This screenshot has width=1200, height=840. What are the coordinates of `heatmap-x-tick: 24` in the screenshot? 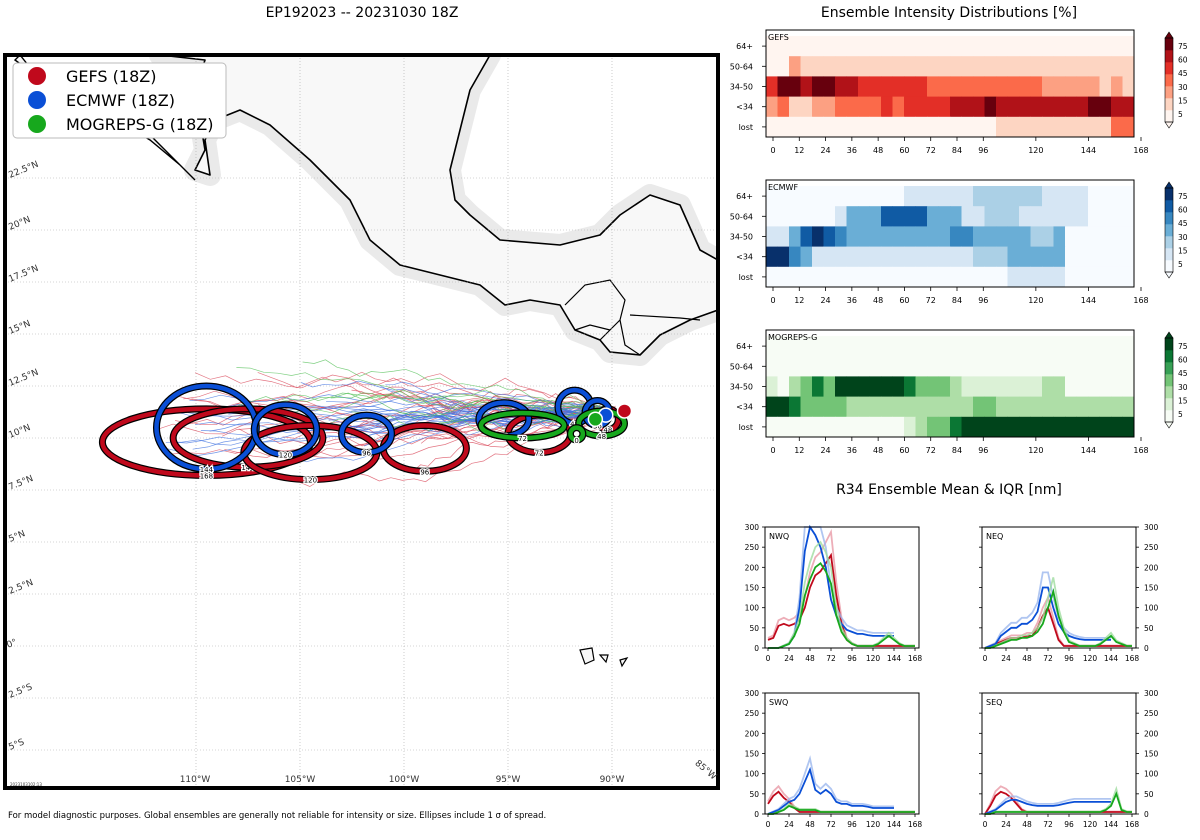 It's located at (825, 300).